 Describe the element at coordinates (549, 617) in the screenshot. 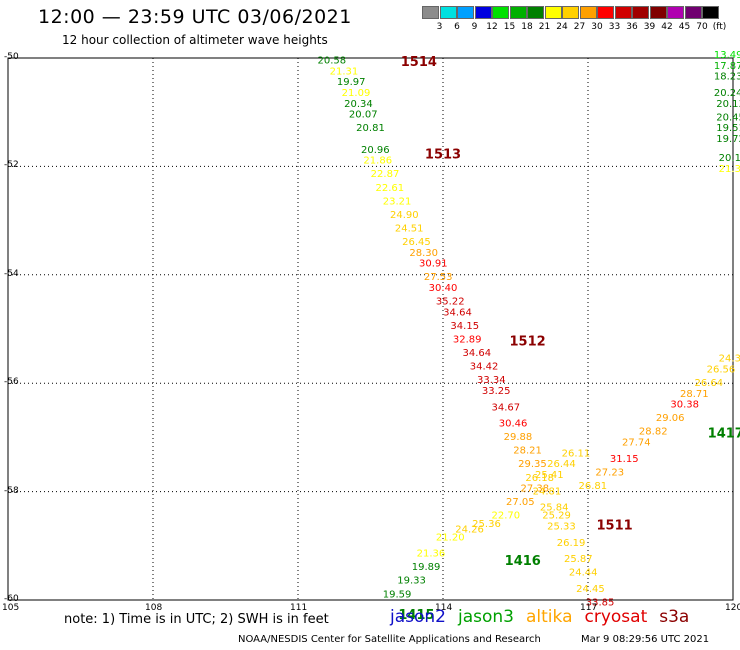

I see `mission-altika: altika` at that location.